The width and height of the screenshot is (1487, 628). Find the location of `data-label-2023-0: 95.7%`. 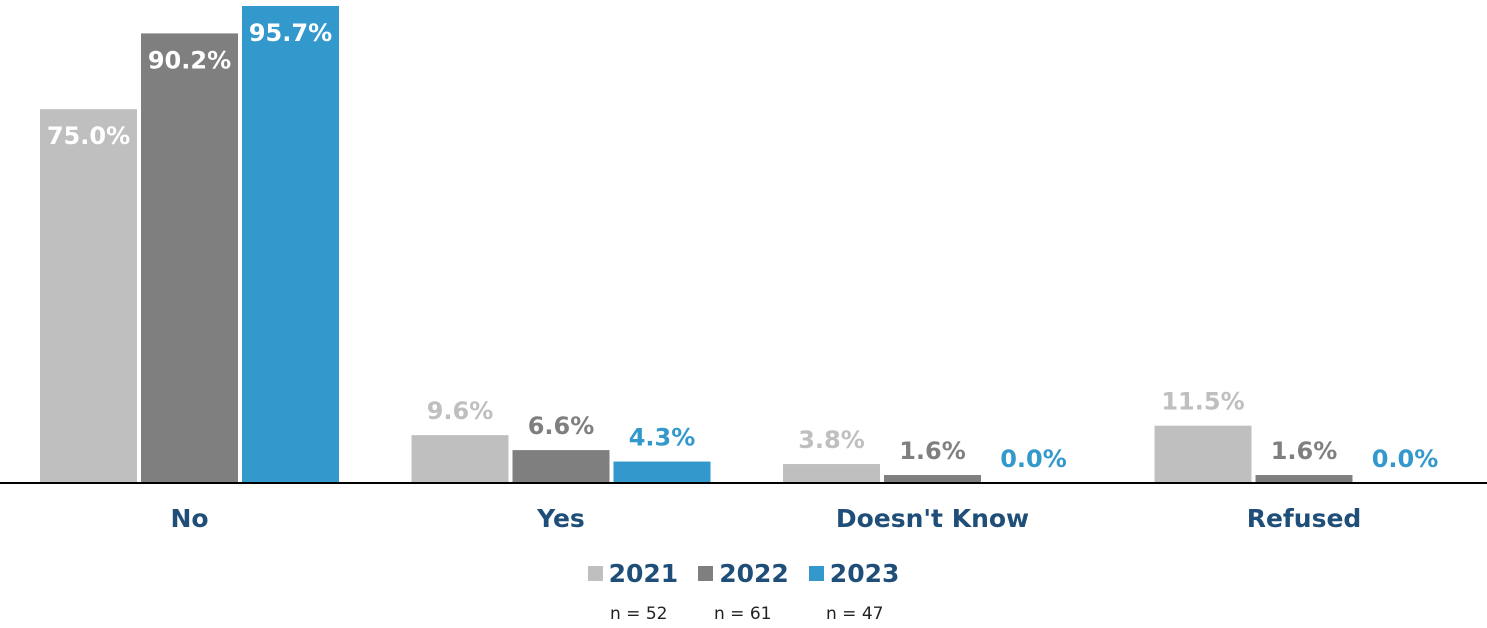

data-label-2023-0: 95.7% is located at coordinates (290, 33).